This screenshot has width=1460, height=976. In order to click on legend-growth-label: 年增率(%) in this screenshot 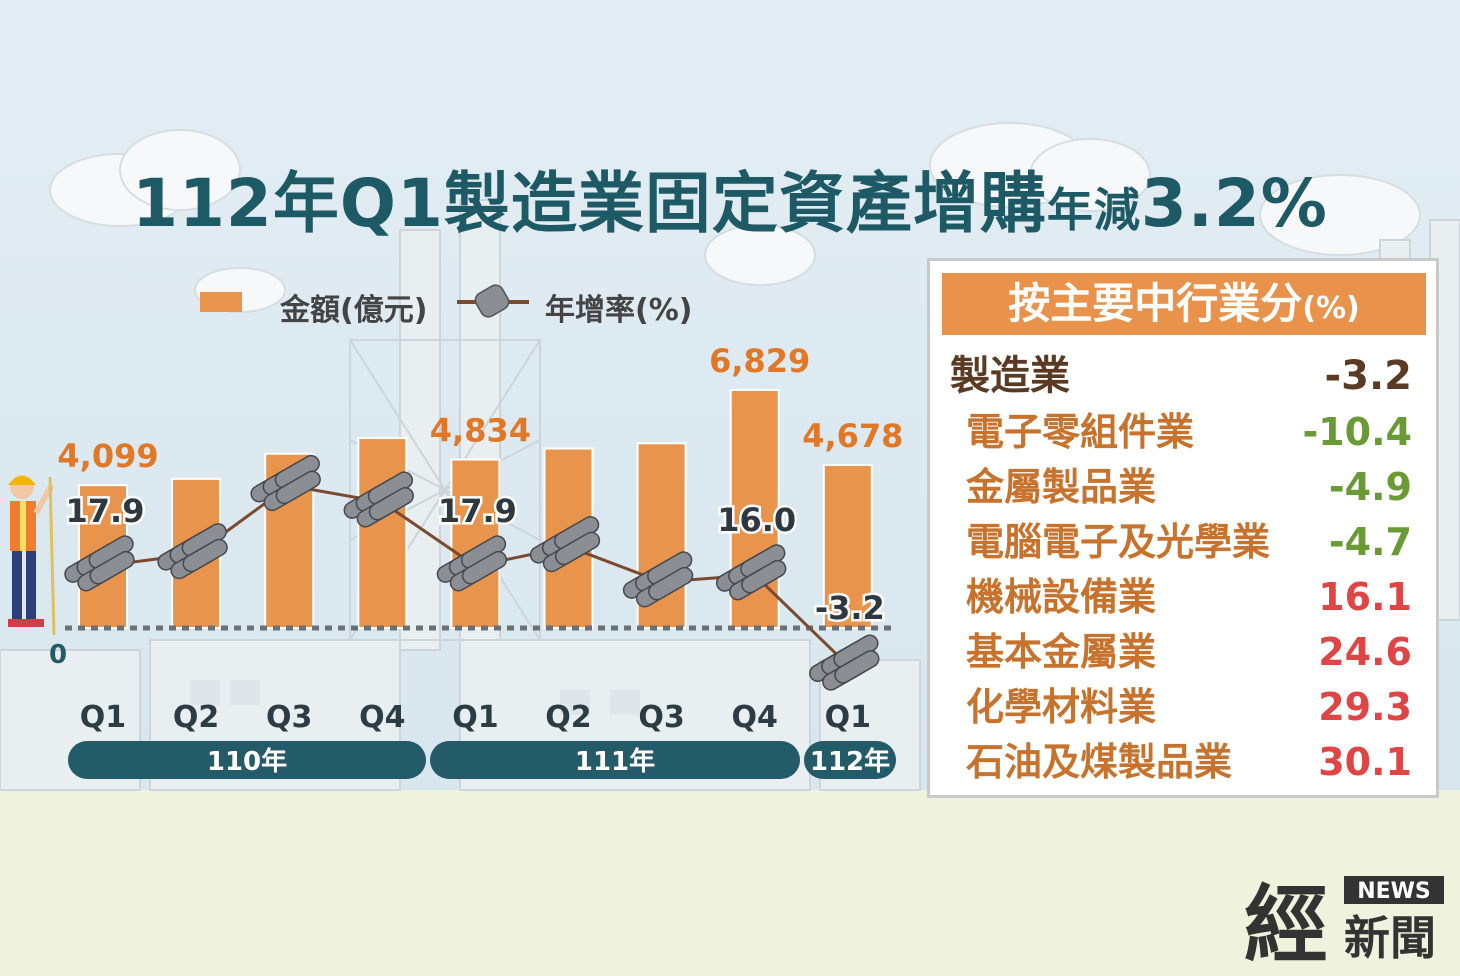, I will do `click(619, 310)`.